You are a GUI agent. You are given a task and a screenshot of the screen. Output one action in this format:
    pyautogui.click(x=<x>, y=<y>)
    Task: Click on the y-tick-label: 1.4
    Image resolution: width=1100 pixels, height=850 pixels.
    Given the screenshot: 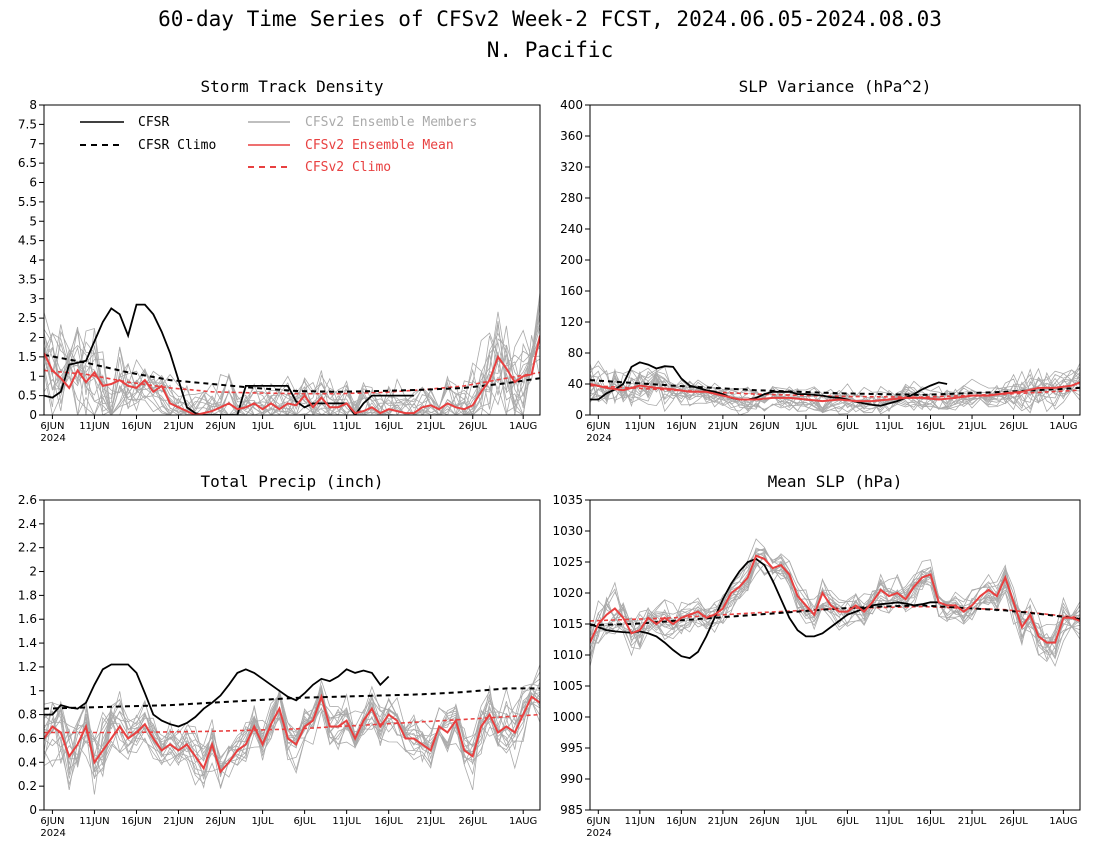 What is the action you would take?
    pyautogui.click(x=27, y=643)
    